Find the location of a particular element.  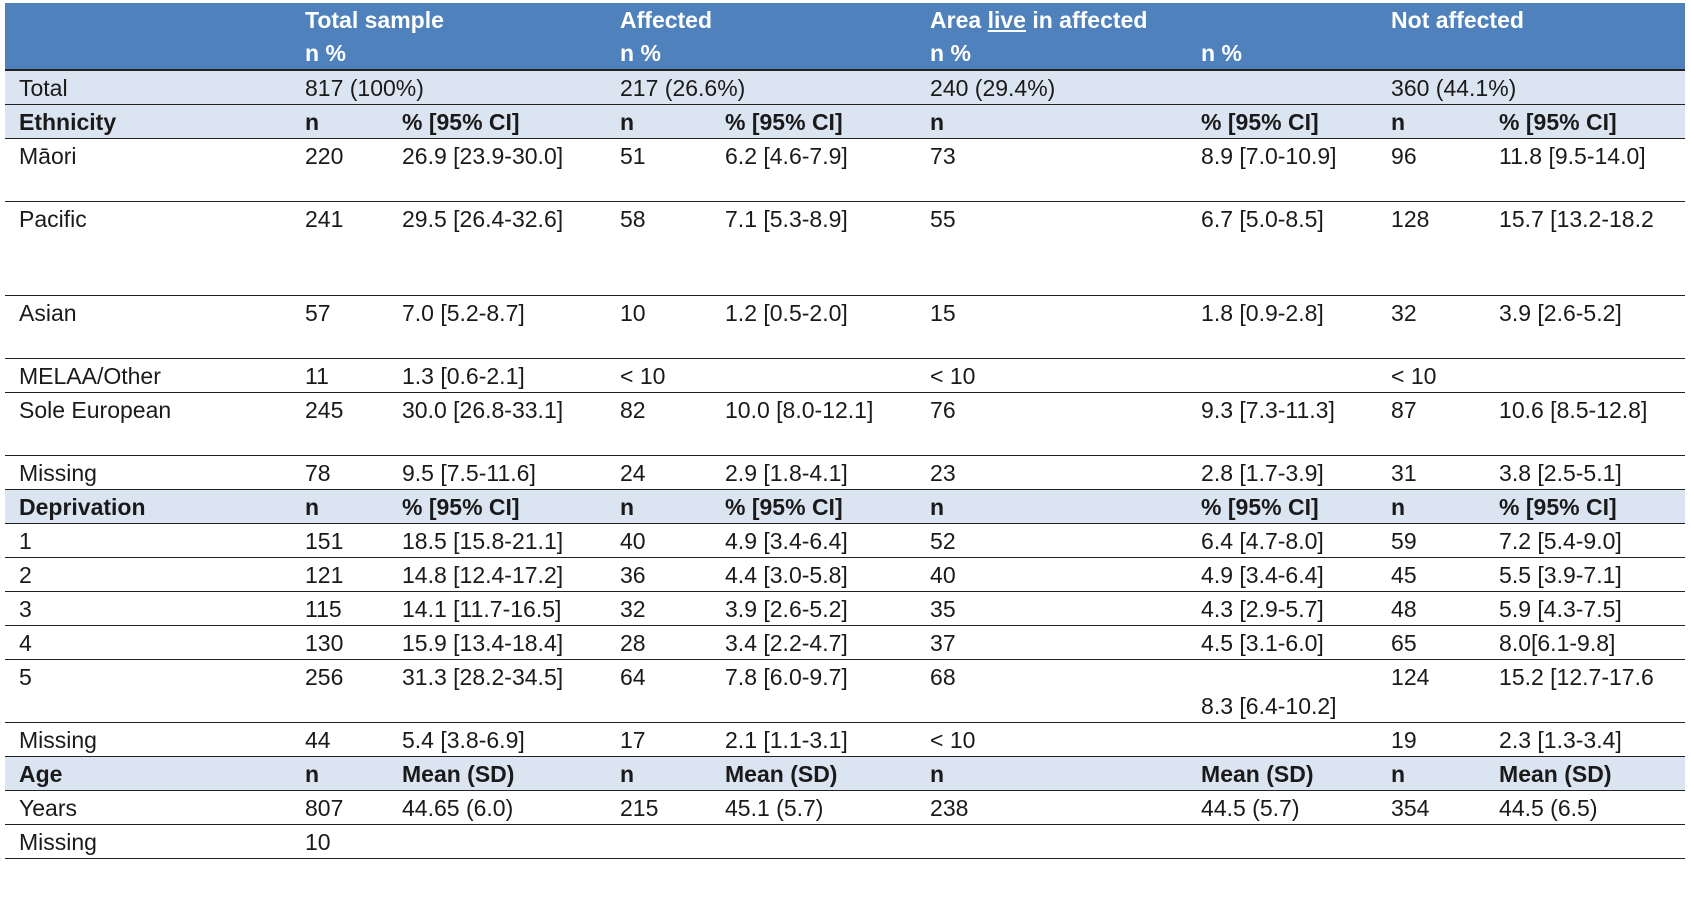

table-cell: 57 is located at coordinates (318, 313).